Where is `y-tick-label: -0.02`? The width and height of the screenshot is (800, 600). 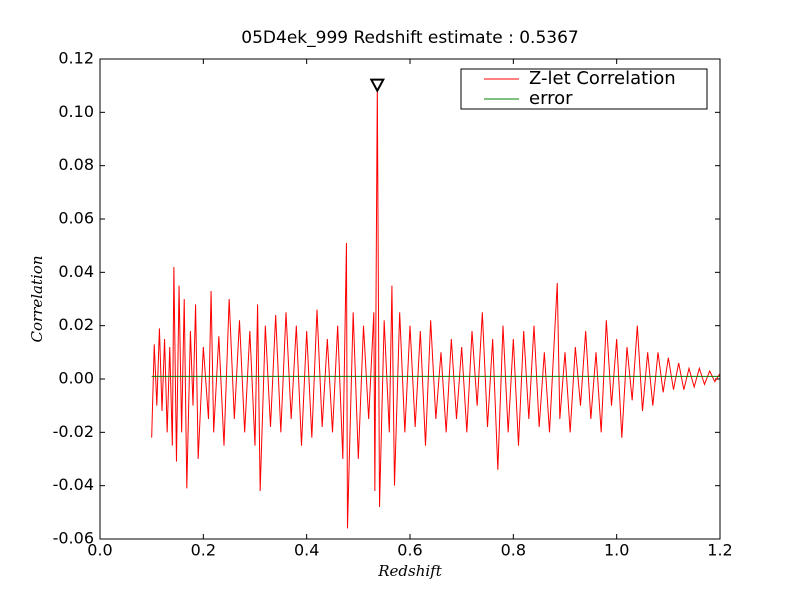 y-tick-label: -0.02 is located at coordinates (73, 431).